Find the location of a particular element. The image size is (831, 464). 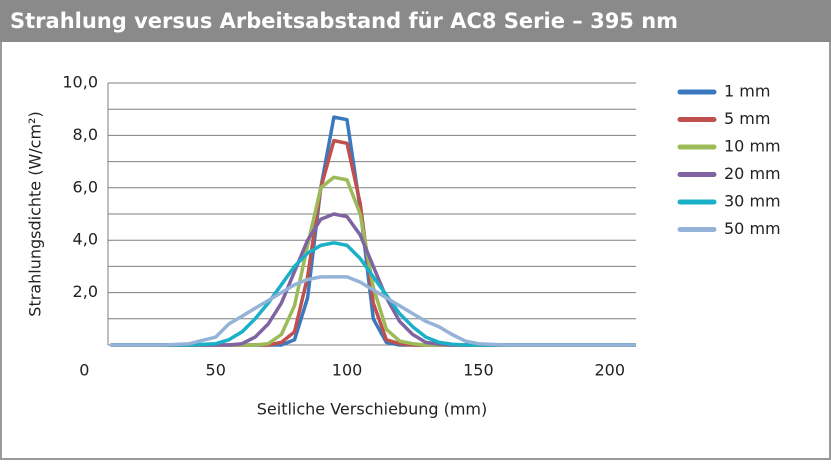

x-tick-label: 200 is located at coordinates (609, 370).